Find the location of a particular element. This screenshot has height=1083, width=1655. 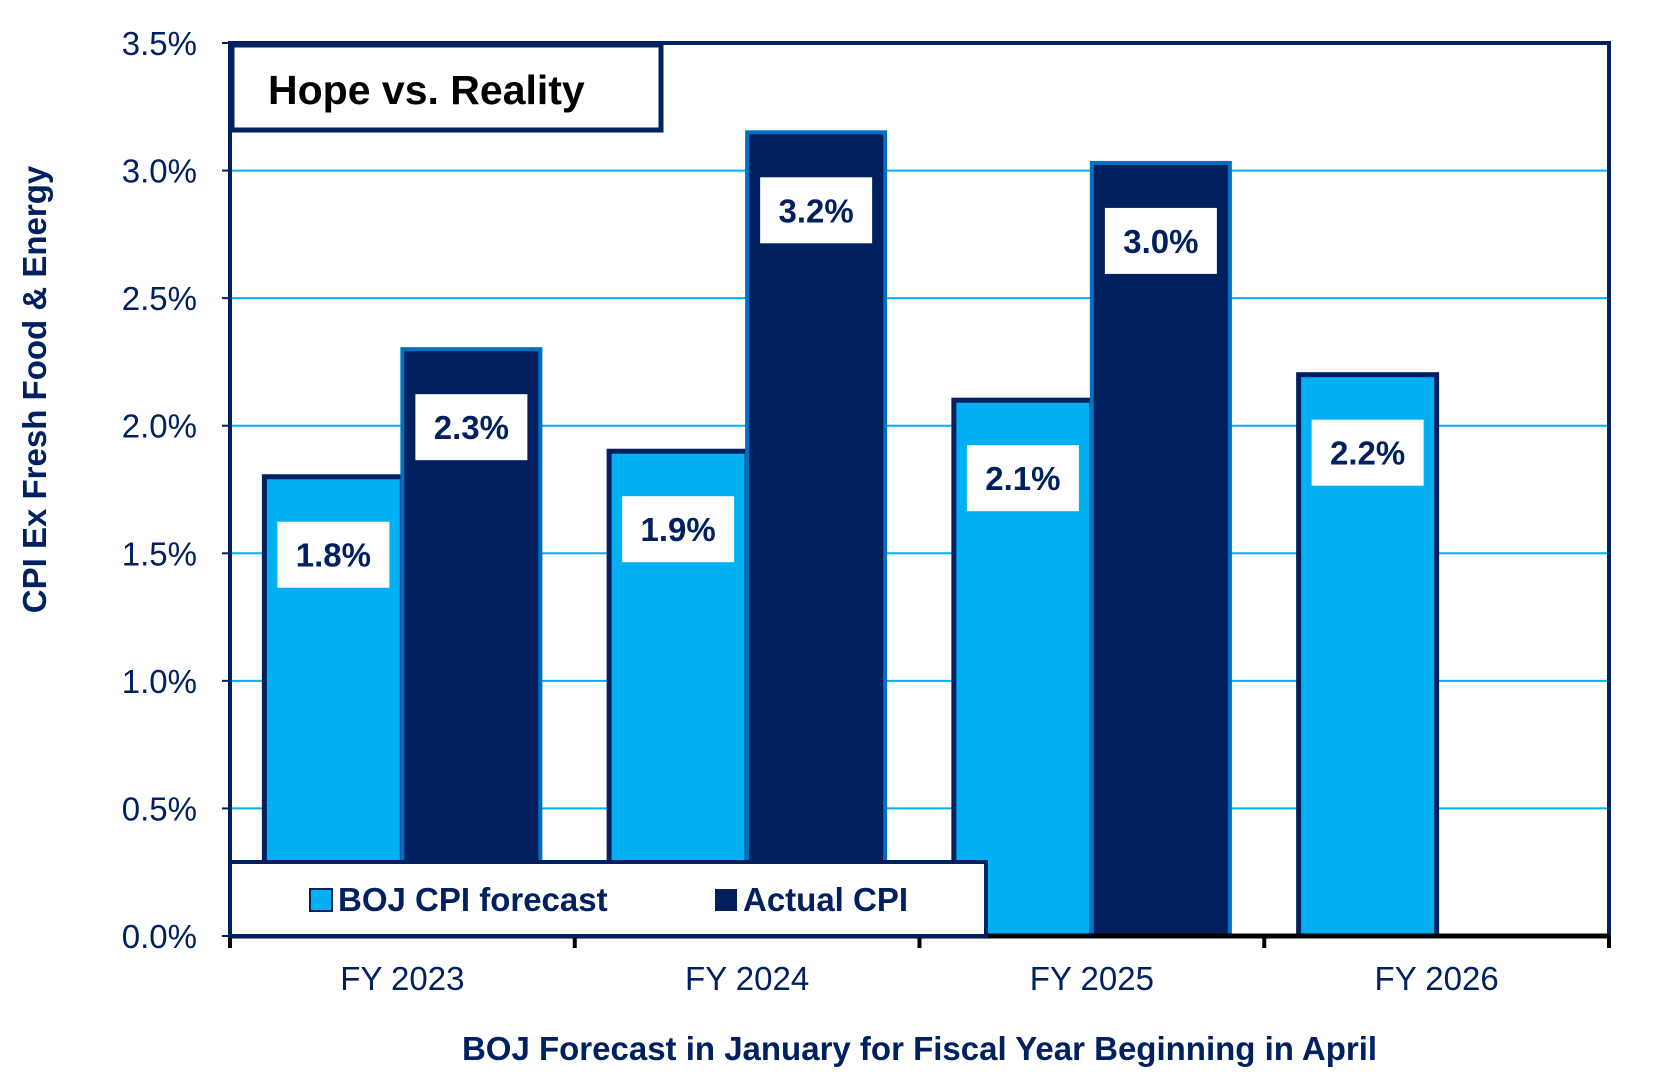

y-axis-label: CPI Ex Fresh Food & Energy is located at coordinates (34, 389).